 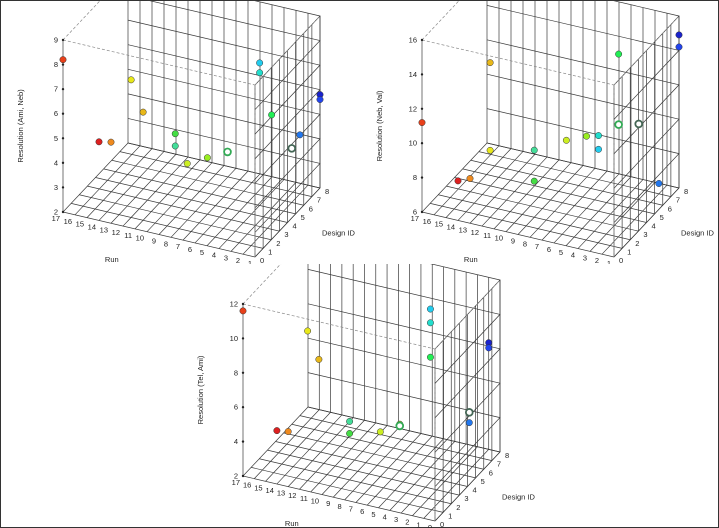 I want to click on z-tick-label: 4, so click(x=236, y=441).